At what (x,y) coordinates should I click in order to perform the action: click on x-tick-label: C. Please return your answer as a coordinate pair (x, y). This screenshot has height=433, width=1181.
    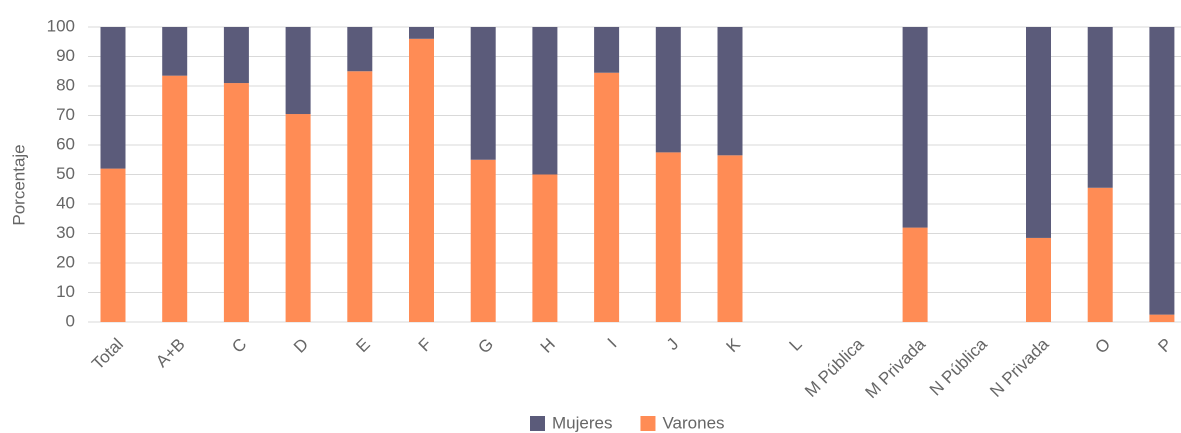
    Looking at the image, I should click on (239, 346).